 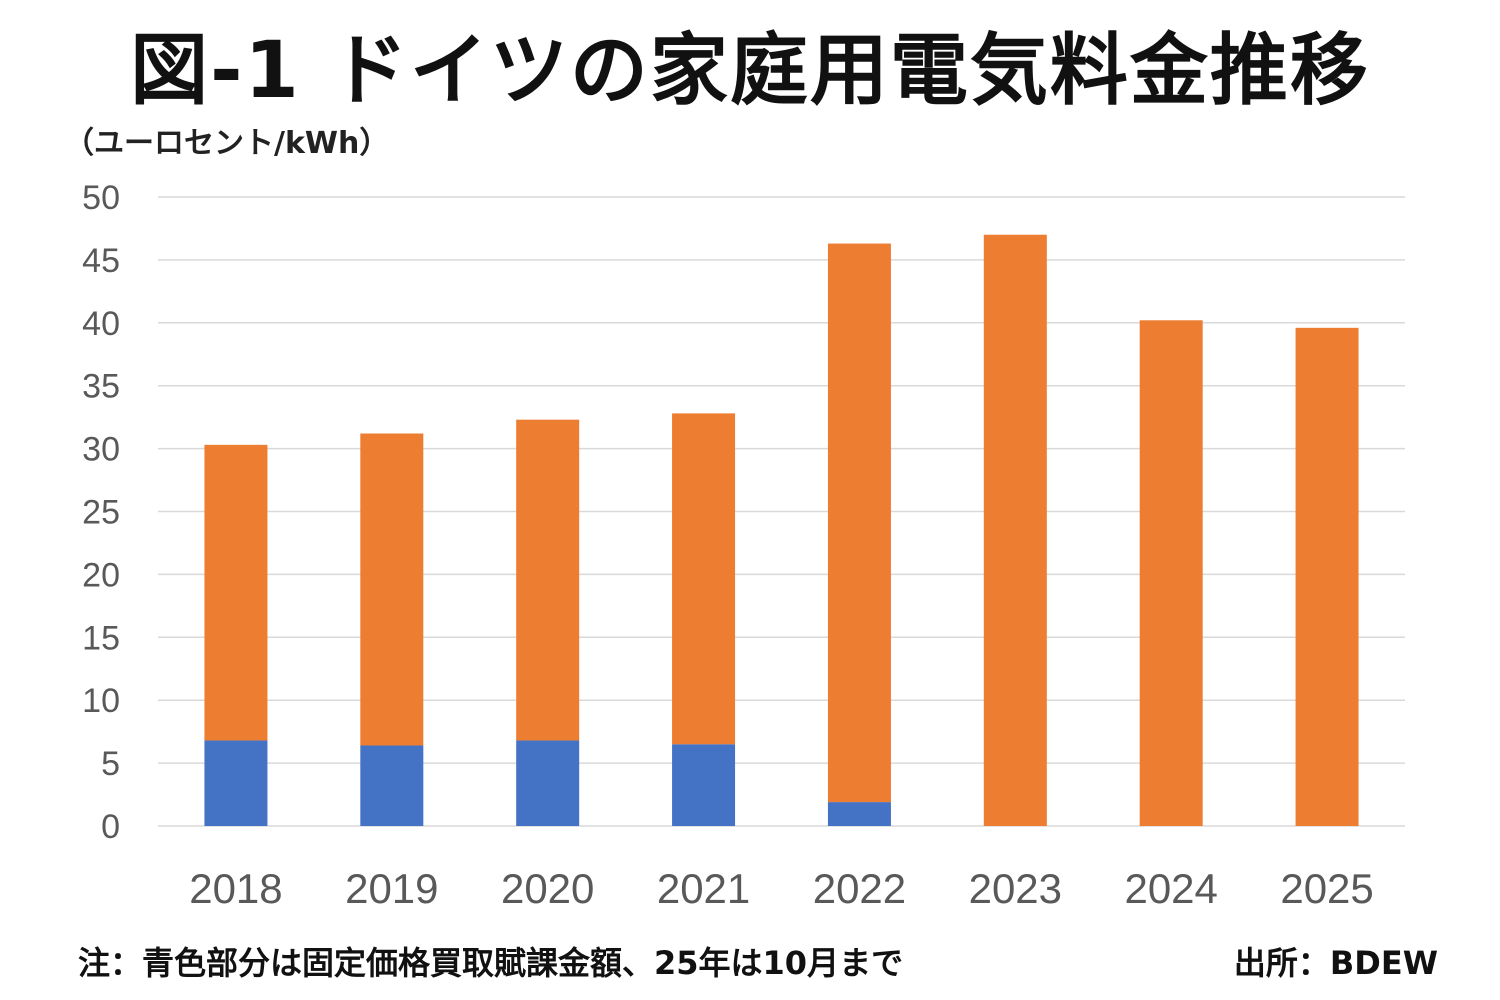 What do you see at coordinates (101, 198) in the screenshot?
I see `y-tick-label: 50` at bounding box center [101, 198].